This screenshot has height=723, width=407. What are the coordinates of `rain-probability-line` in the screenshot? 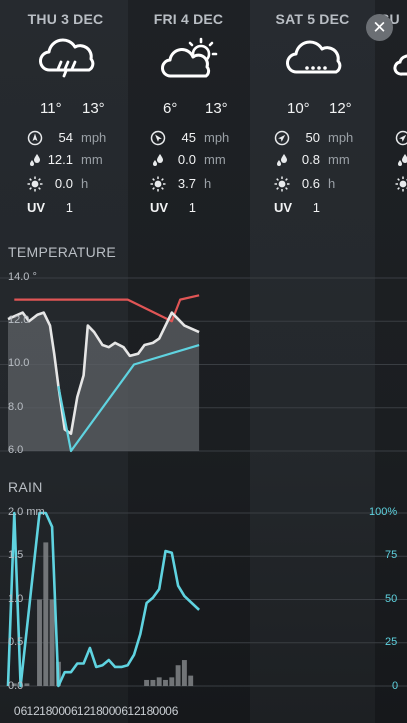 It's located at (103, 599).